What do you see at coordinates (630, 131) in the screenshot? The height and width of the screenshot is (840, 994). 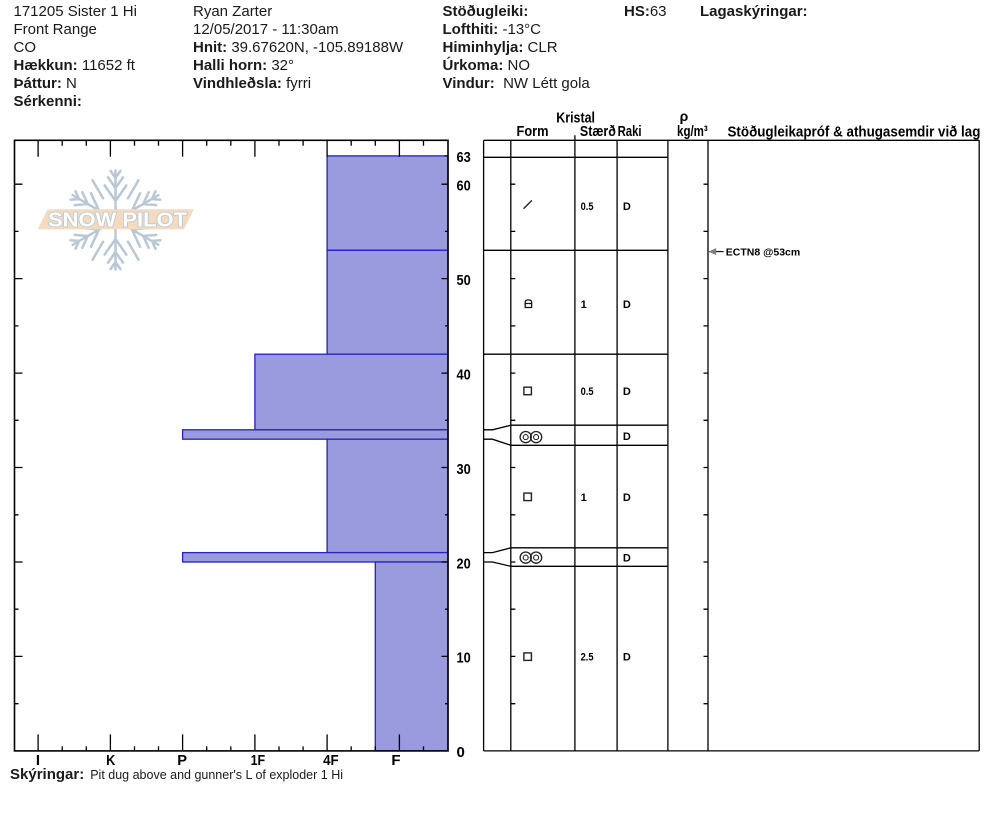 I see `svg-text: Raki` at bounding box center [630, 131].